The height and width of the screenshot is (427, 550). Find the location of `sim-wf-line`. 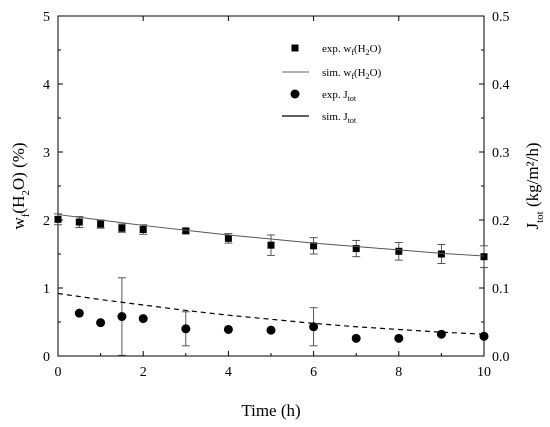

sim-wf-line is located at coordinates (271, 235).